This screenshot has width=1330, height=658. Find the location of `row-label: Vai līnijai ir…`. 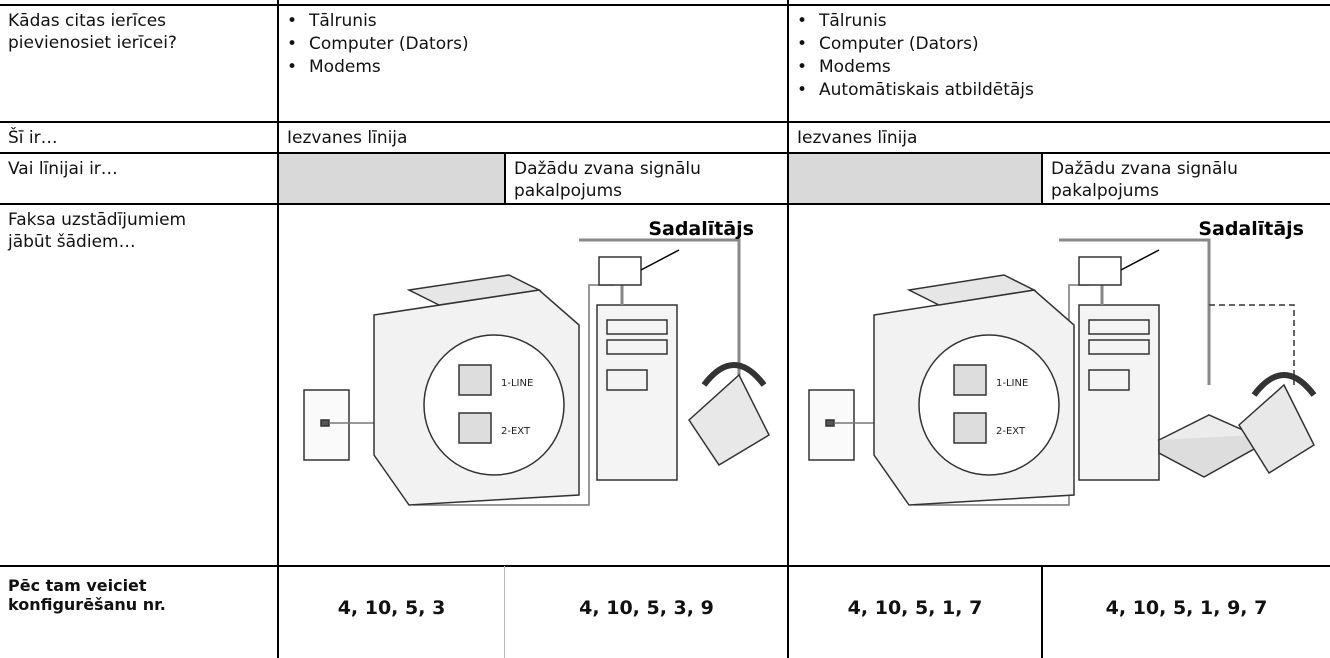

row-label: Vai līnijai ir… is located at coordinates (63, 169).